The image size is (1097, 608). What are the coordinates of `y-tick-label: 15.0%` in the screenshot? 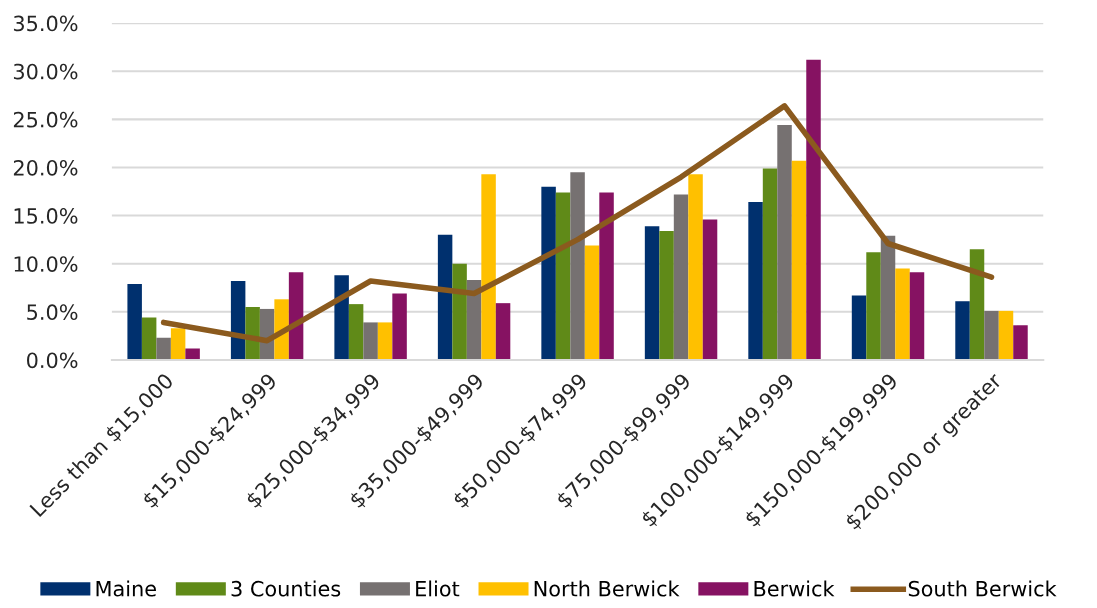 It's located at (46, 216).